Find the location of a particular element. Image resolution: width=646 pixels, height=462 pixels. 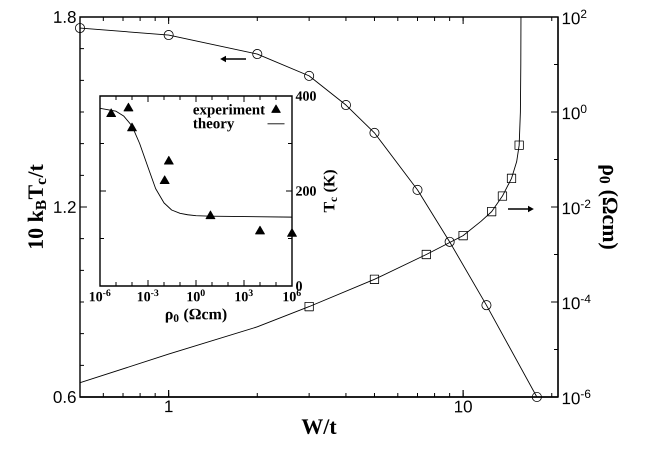

y-tick-label: 400 is located at coordinates (306, 96).